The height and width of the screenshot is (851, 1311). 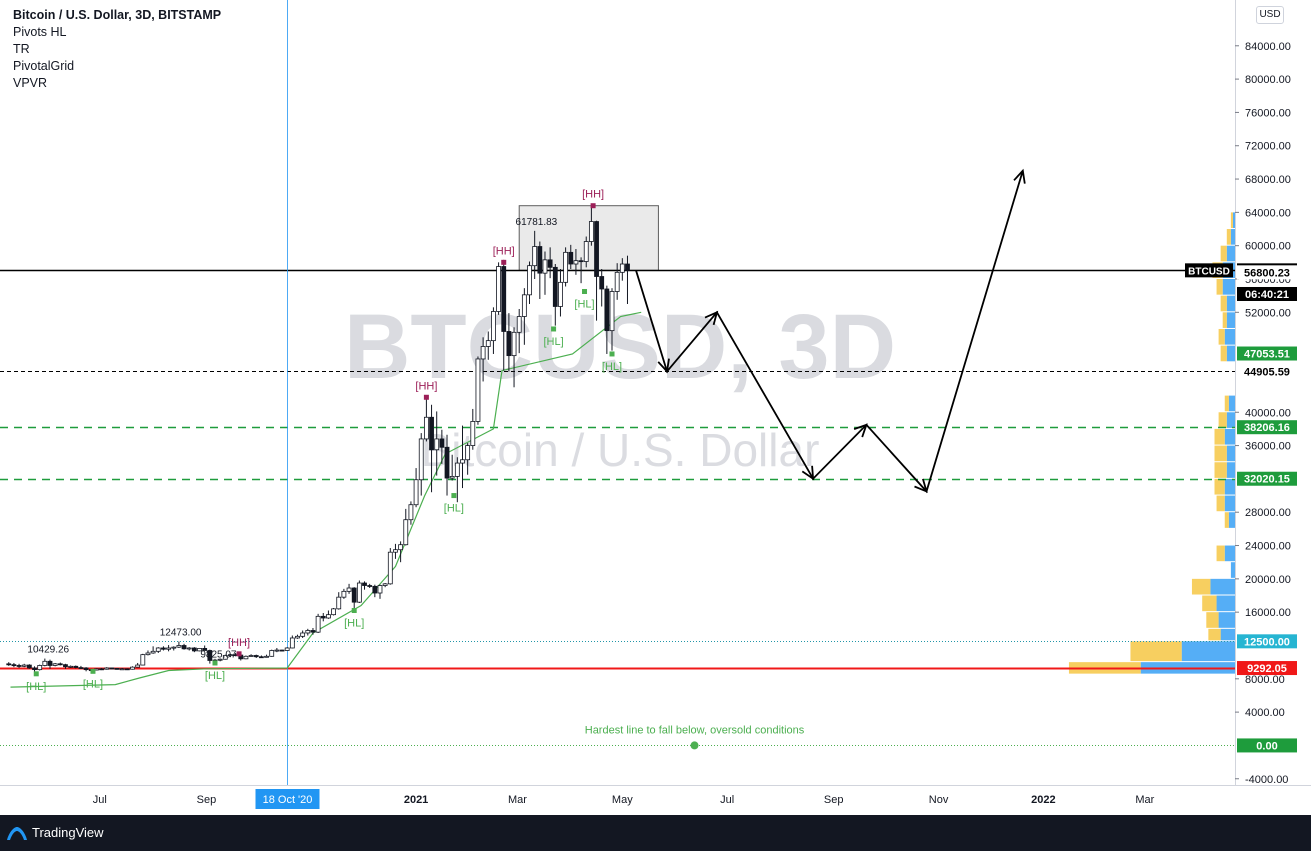 What do you see at coordinates (1268, 147) in the screenshot?
I see `y-axis-label: 72000.00` at bounding box center [1268, 147].